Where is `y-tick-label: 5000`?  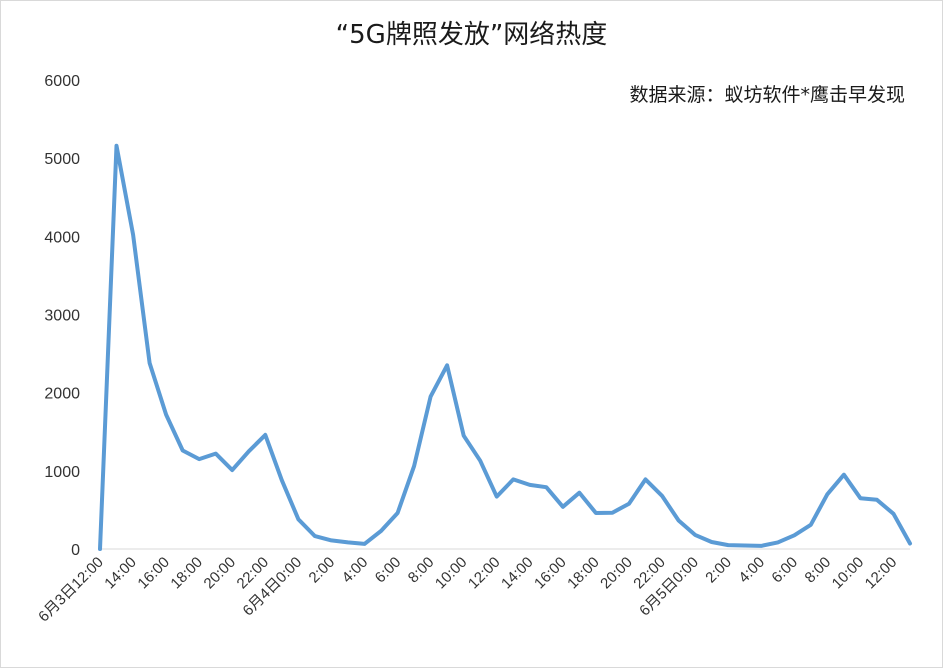 y-tick-label: 5000 is located at coordinates (62, 159).